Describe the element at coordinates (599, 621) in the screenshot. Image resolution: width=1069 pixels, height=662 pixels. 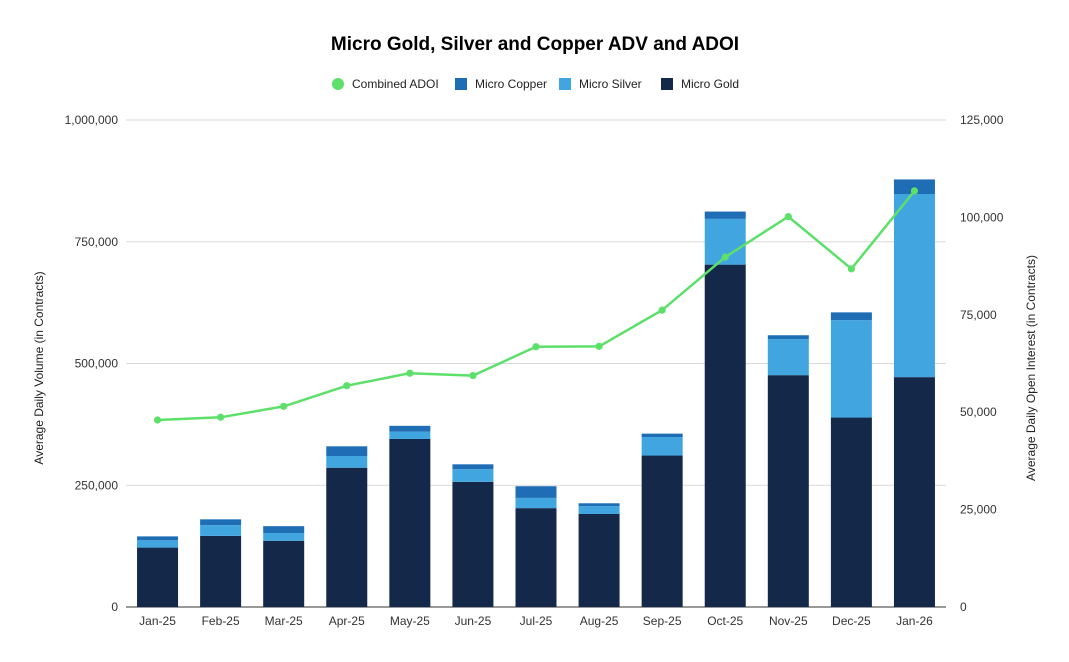
I see `x-tick-label: Aug-25` at that location.